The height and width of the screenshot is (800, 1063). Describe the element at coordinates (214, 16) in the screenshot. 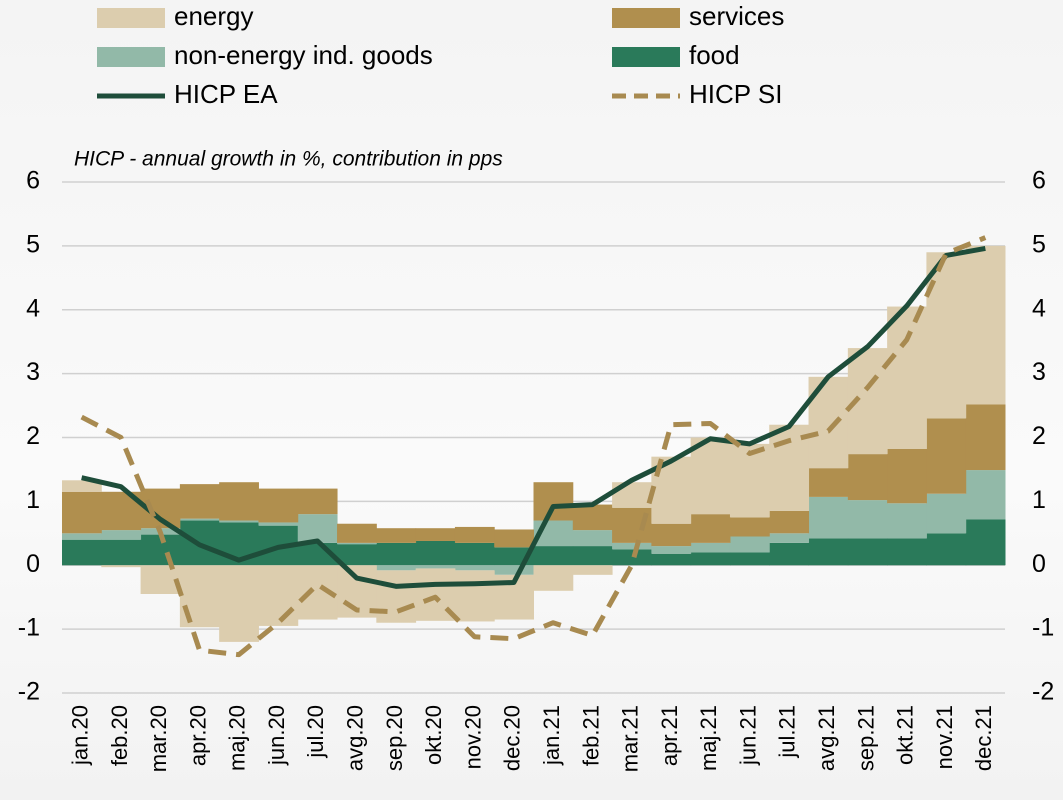

I see `legend-label: energy` at that location.